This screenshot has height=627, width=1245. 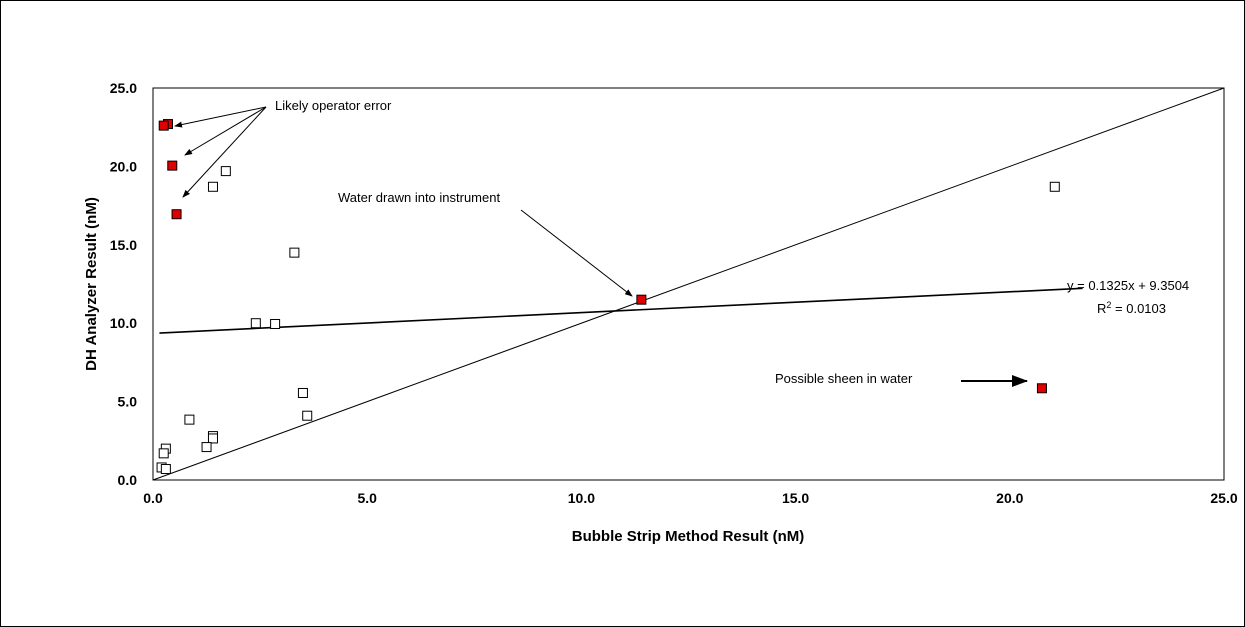 What do you see at coordinates (1131, 308) in the screenshot?
I see `trendline-r-squared: R2 = 0.0103` at bounding box center [1131, 308].